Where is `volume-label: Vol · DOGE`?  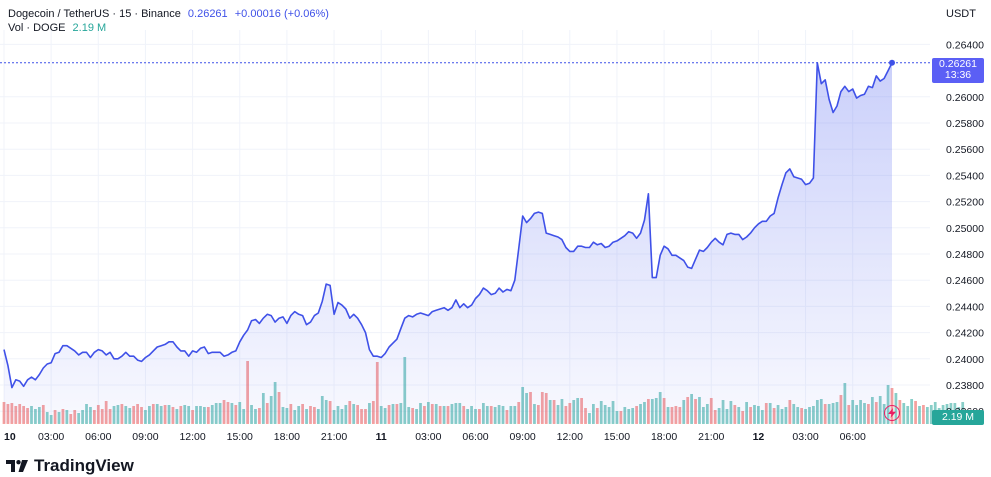
volume-label: Vol · DOGE is located at coordinates (37, 28).